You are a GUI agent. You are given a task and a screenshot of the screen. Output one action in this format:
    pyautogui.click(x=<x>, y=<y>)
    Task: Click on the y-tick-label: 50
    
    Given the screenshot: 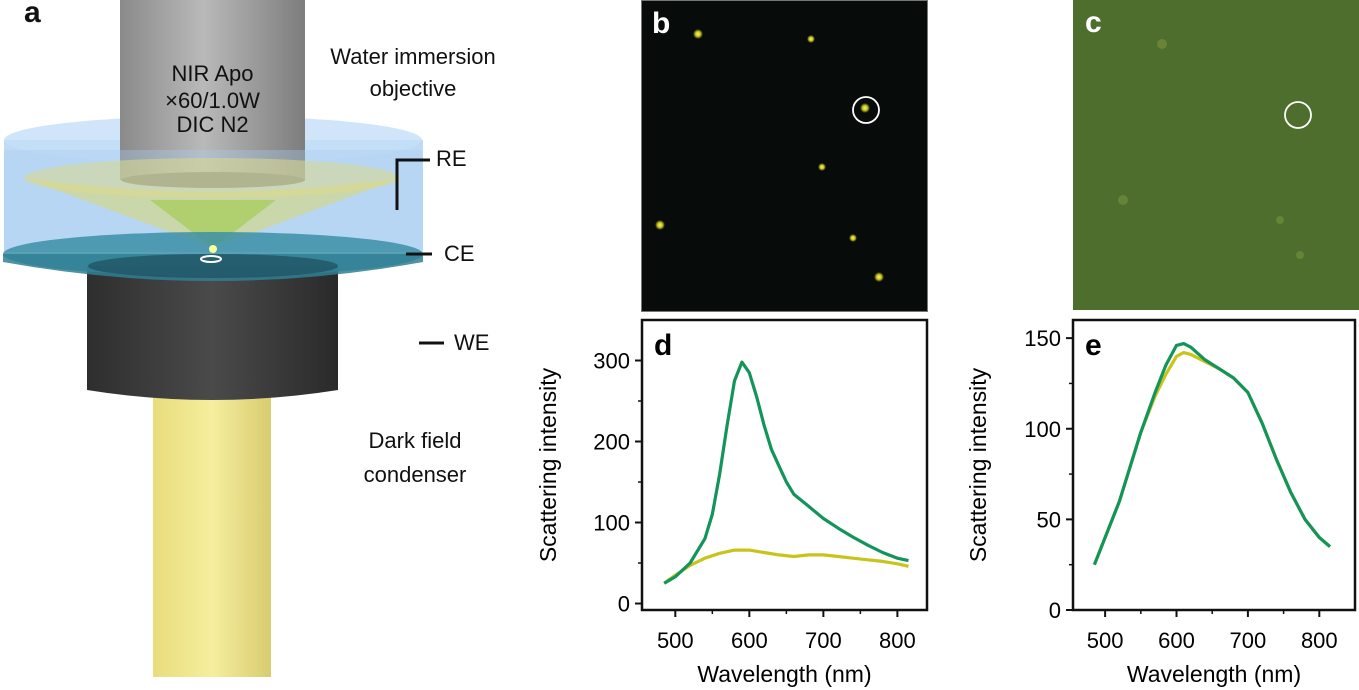 What is the action you would take?
    pyautogui.click(x=1049, y=519)
    